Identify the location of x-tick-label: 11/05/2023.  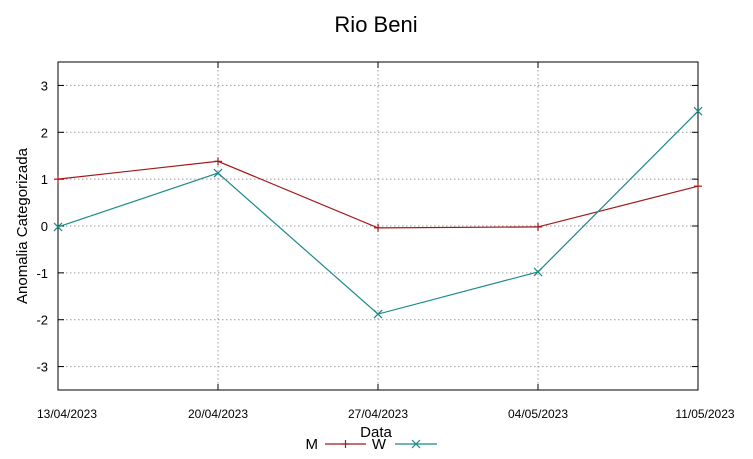
(704, 414).